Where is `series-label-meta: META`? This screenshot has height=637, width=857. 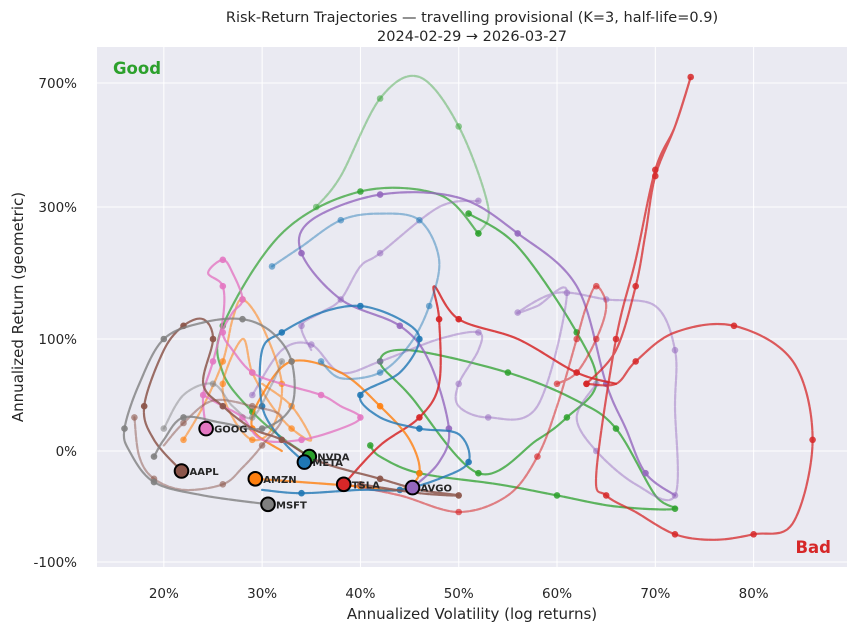 series-label-meta: META is located at coordinates (327, 463).